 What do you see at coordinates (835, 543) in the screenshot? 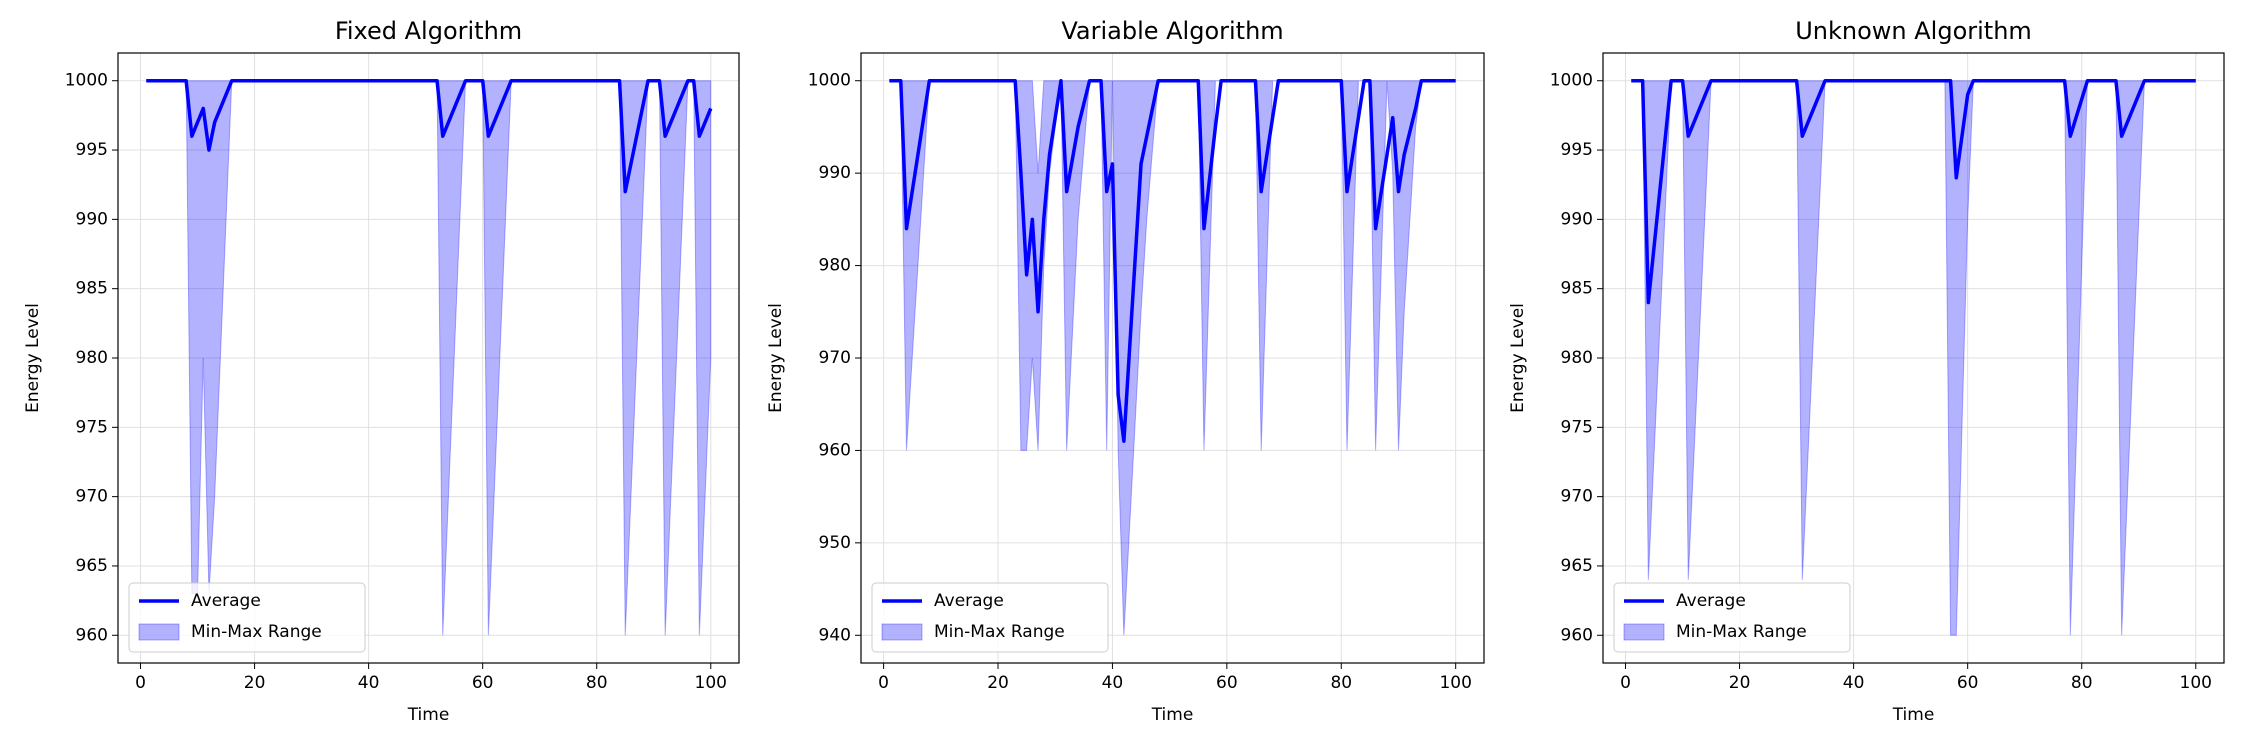
I see `y-tick-label: 950` at bounding box center [835, 543].